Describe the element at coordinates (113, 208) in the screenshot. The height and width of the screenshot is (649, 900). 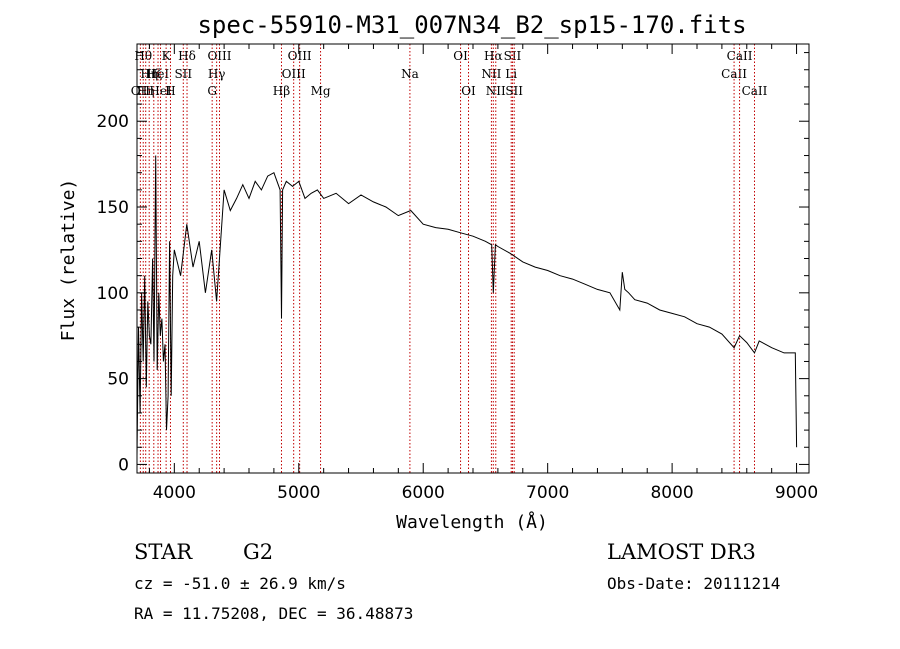
I see `y-tick-label-150: 150` at that location.